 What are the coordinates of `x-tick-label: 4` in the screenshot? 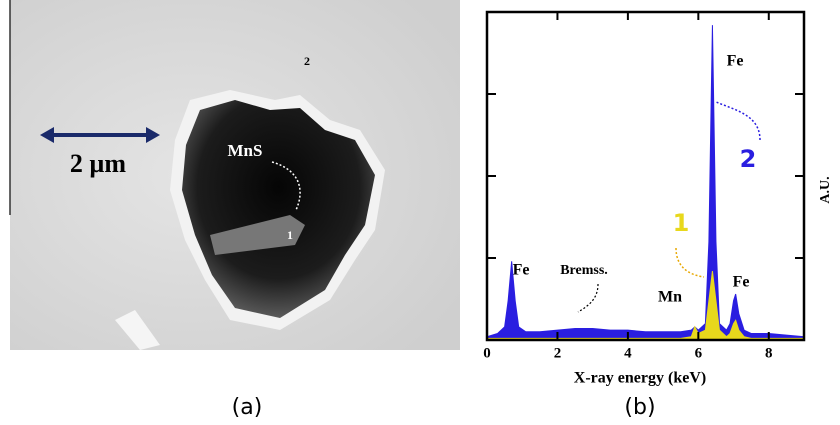 It's located at (628, 353).